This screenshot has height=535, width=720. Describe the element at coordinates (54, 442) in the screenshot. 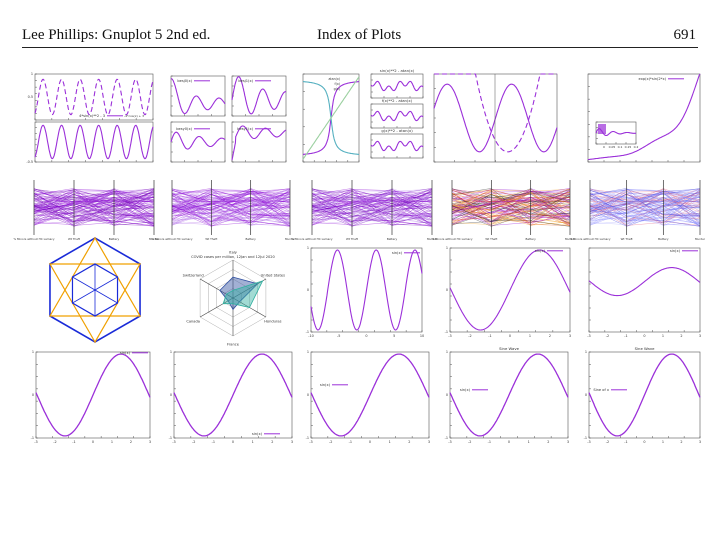

I see `x-tick-label: -2` at that location.